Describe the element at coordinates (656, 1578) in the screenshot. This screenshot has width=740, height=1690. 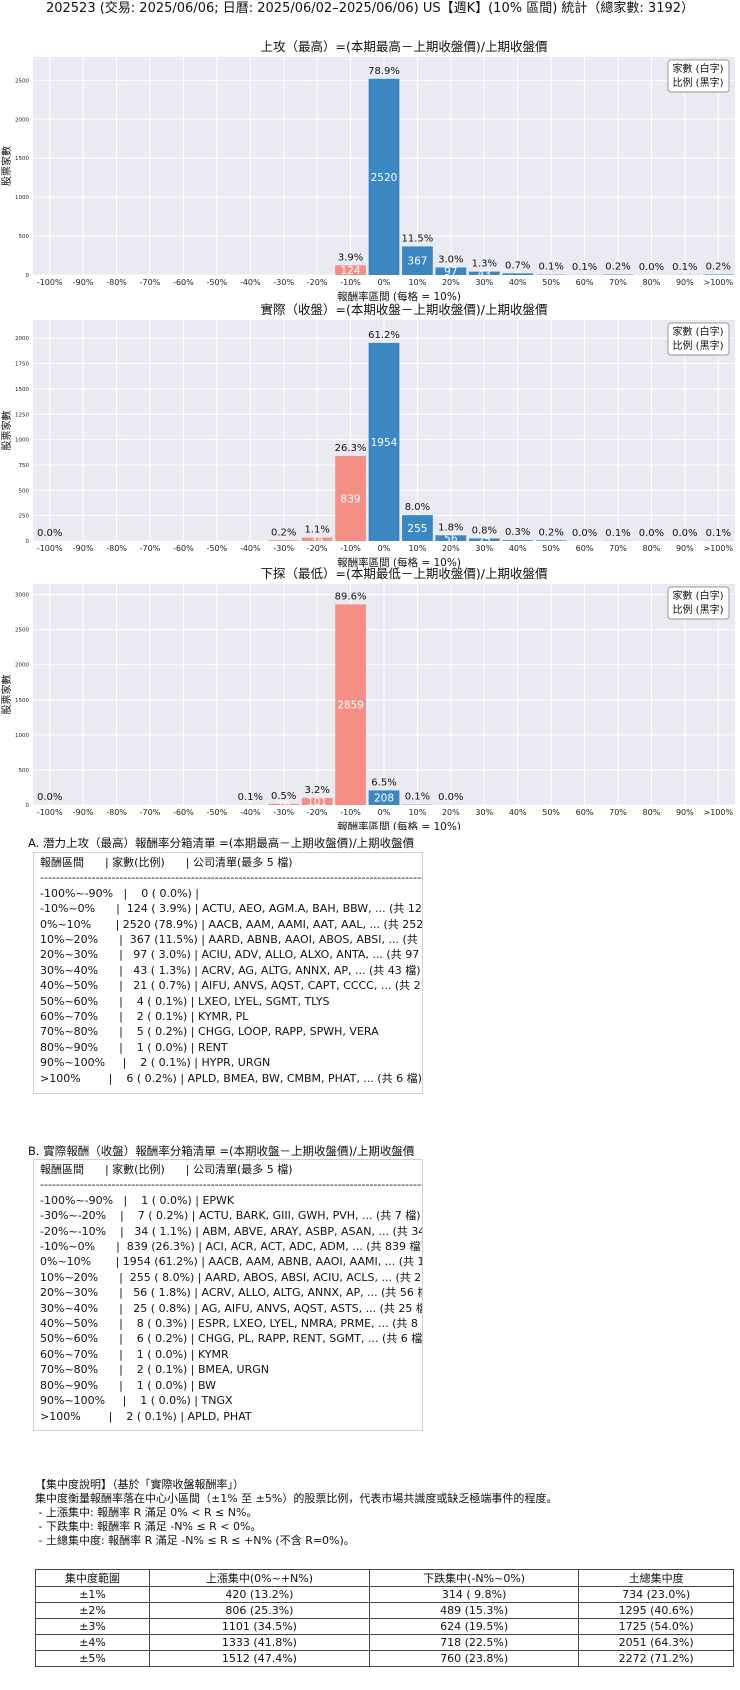
I see `table-header: 土總集中度` at that location.